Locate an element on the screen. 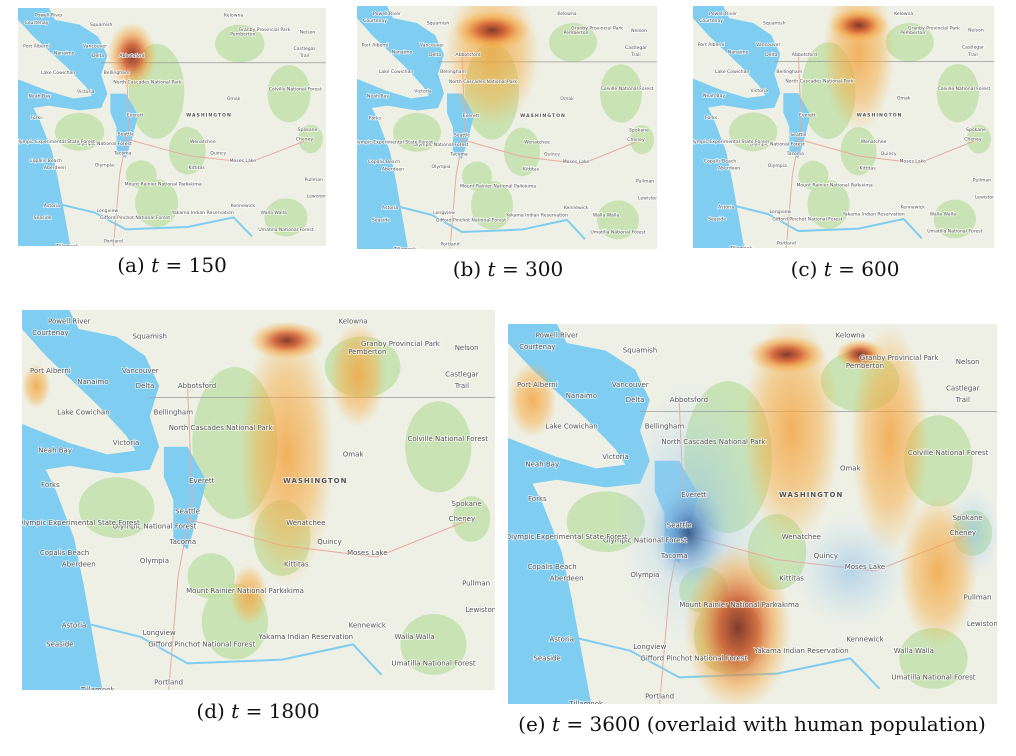  place-label: Moses Lake is located at coordinates (367, 553).